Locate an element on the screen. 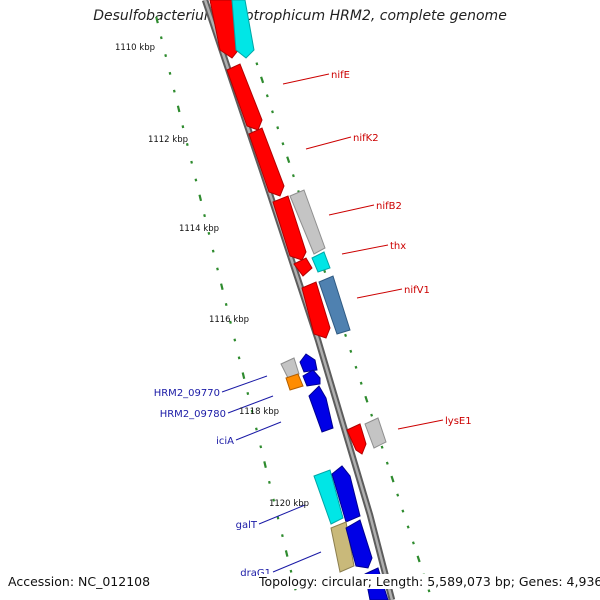 This screenshot has width=600, height=600. tick-label: 1114 kbp is located at coordinates (199, 229).